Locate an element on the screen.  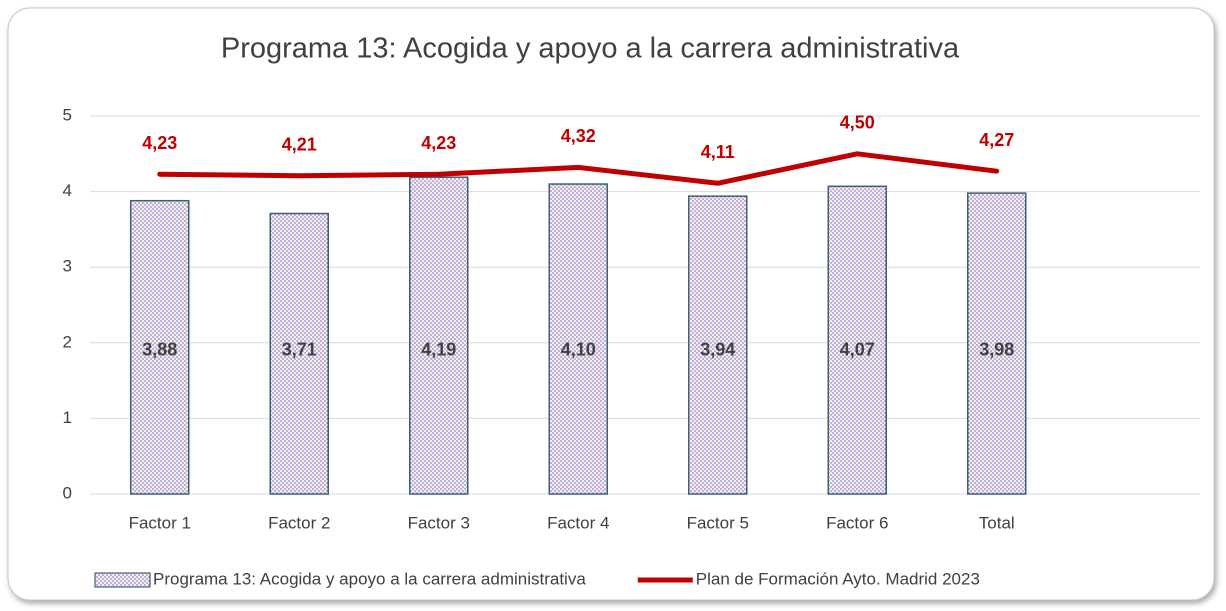
line-value-label: 4,21 is located at coordinates (299, 144).